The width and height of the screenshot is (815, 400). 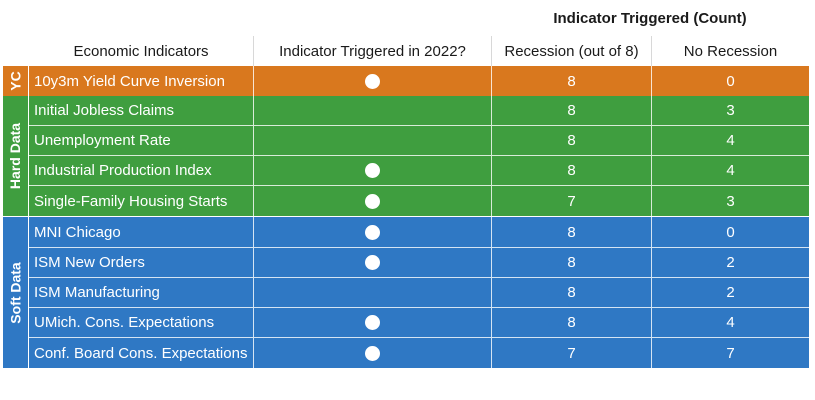 What do you see at coordinates (97, 292) in the screenshot?
I see `indicator-name: ISM Manufacturing` at bounding box center [97, 292].